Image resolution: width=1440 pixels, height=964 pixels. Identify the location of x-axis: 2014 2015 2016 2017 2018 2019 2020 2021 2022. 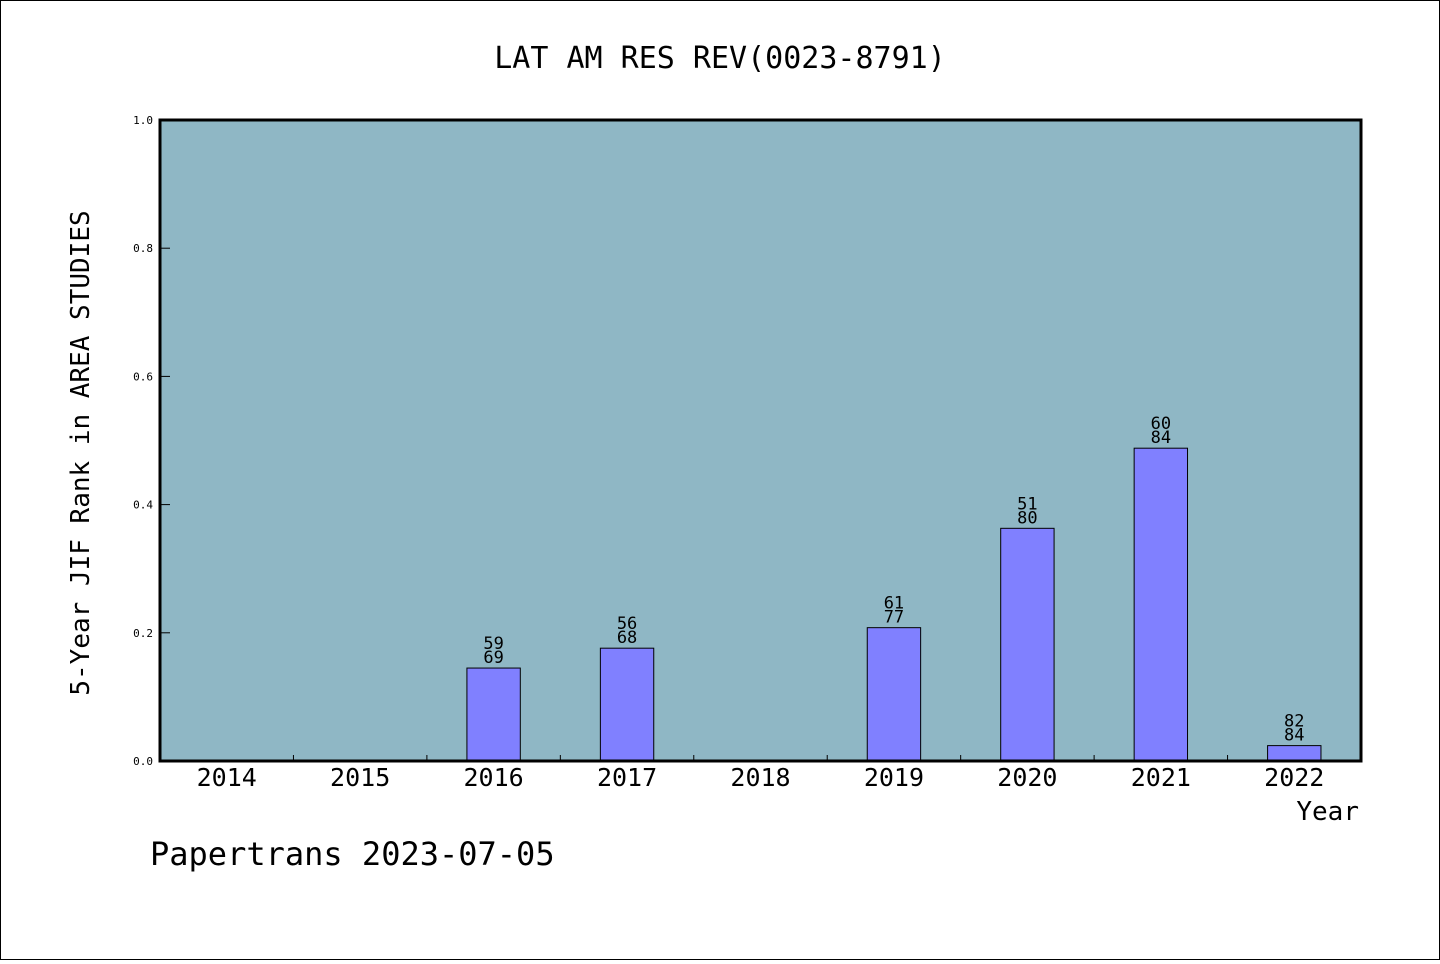
(760, 773).